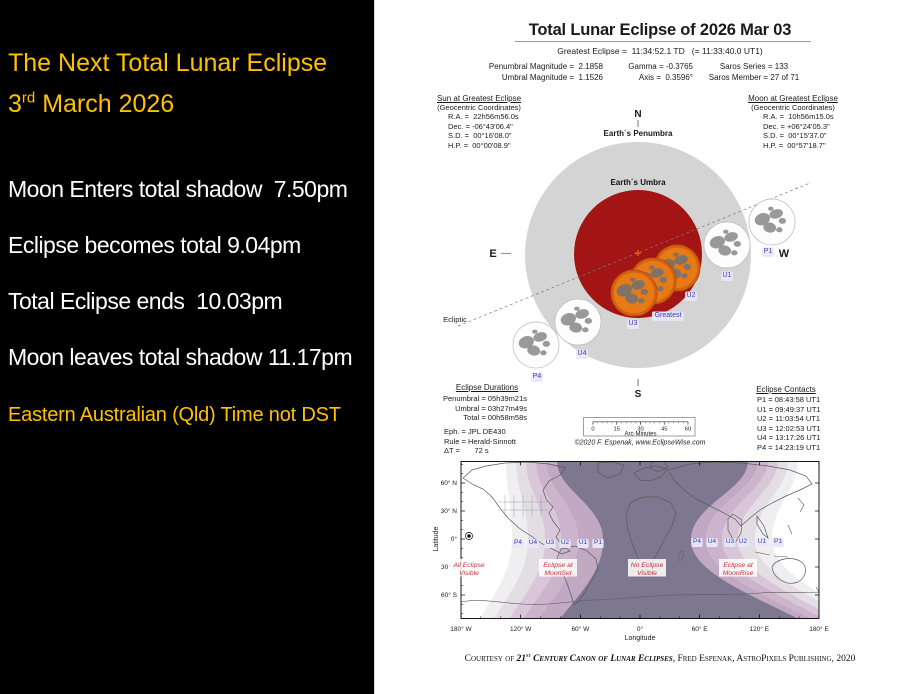 The image size is (902, 694). Describe the element at coordinates (789, 438) in the screenshot. I see `contact-time-line: U4 = 13:17:26 UT1` at that location.